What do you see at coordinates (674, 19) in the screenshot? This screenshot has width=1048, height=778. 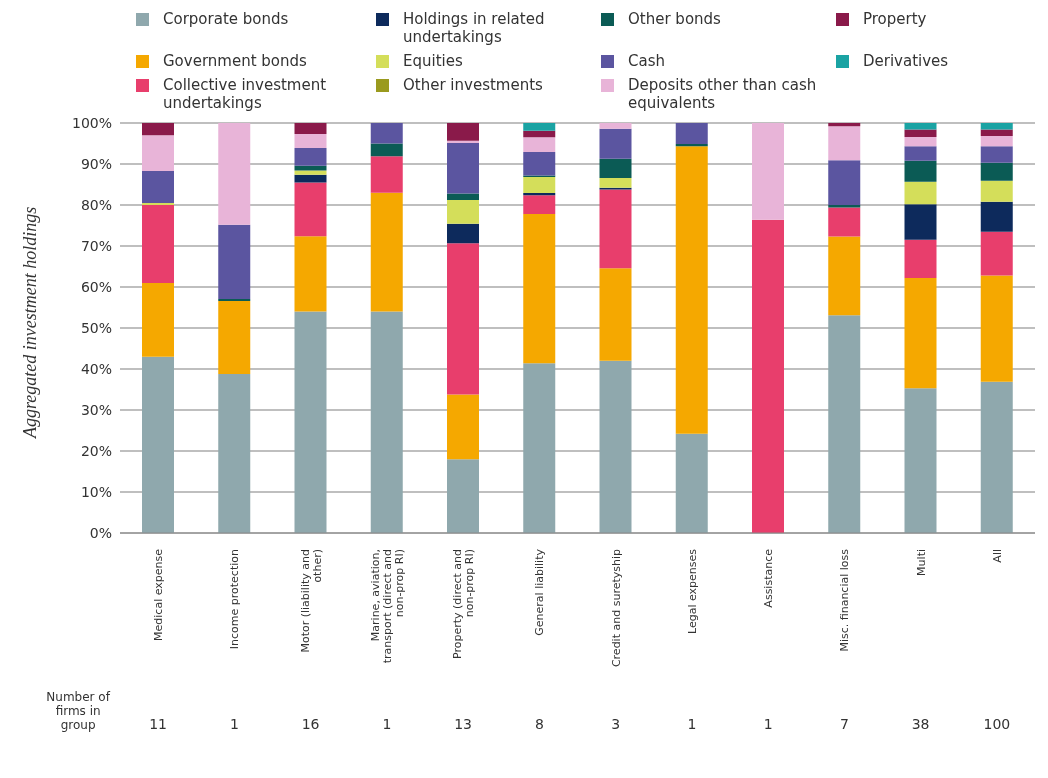 I see `legend-label: Other bonds` at bounding box center [674, 19].